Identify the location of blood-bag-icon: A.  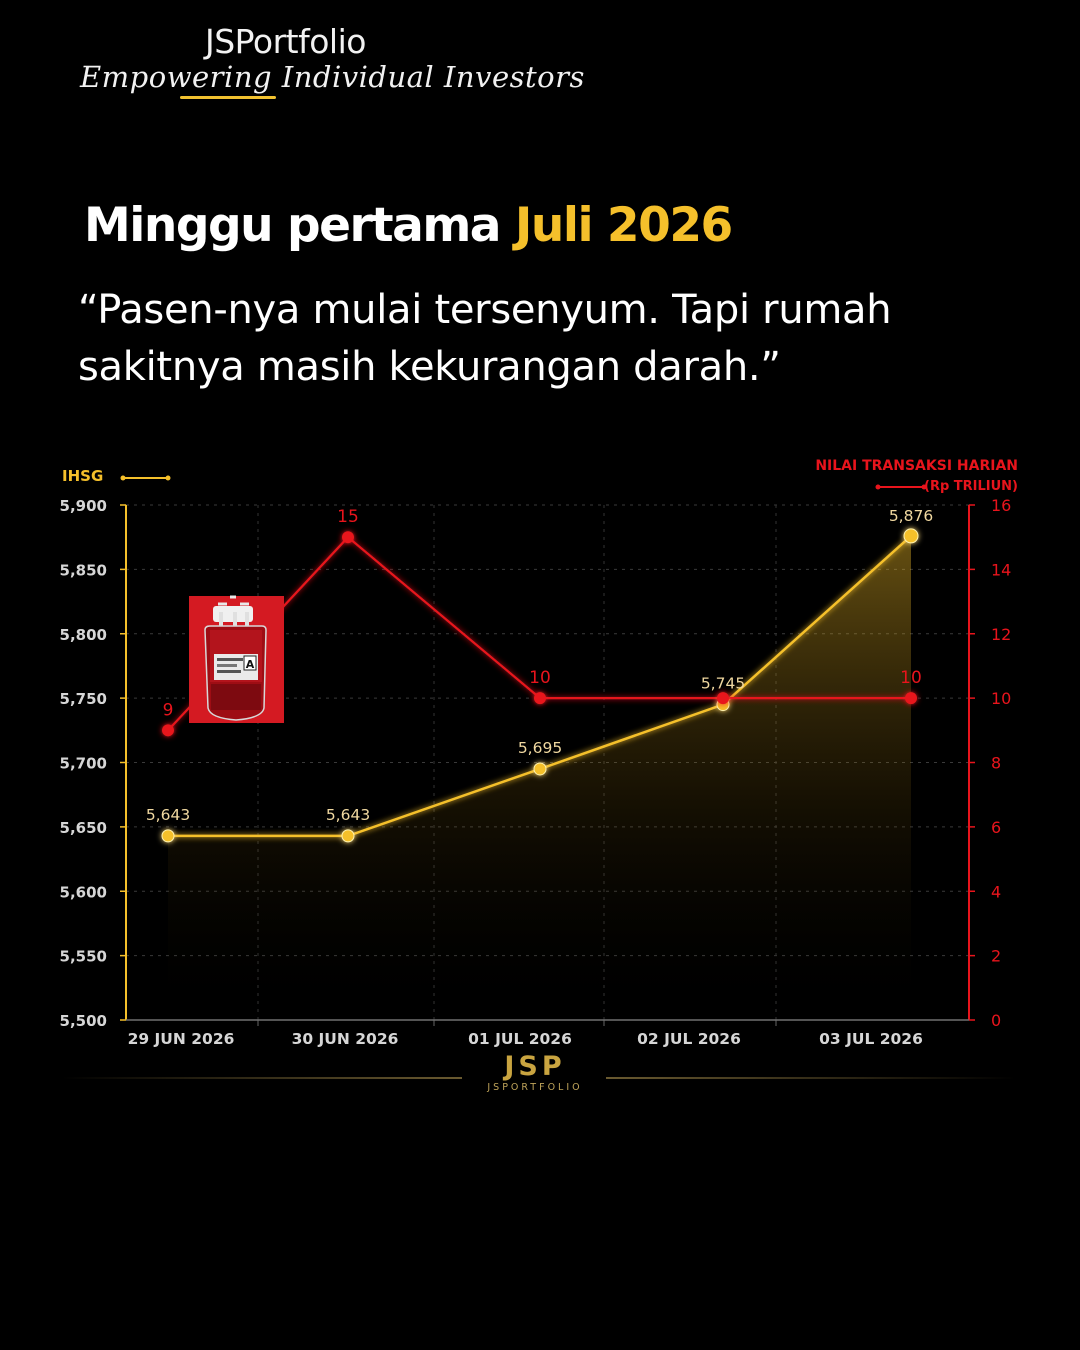
(236, 659).